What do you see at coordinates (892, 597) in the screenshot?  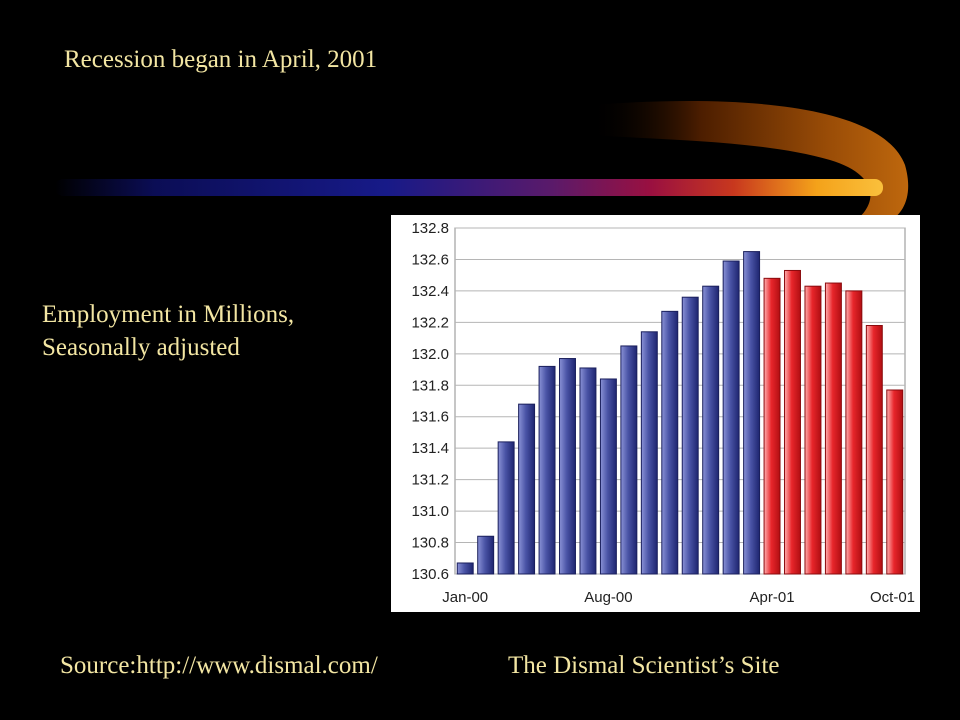 I see `x-tick-label: Oct-01` at bounding box center [892, 597].